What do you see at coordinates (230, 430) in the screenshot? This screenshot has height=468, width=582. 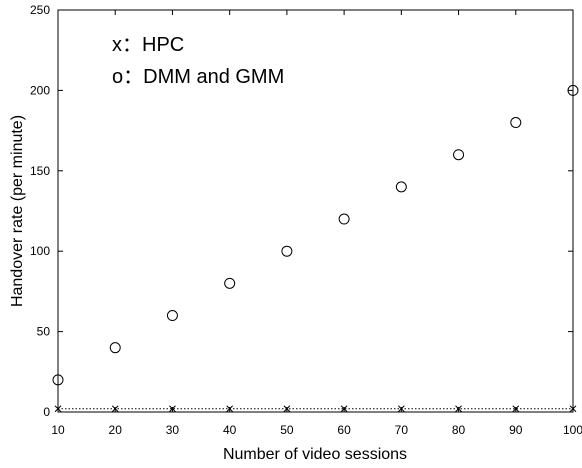 I see `x-tick-label: 40` at bounding box center [230, 430].